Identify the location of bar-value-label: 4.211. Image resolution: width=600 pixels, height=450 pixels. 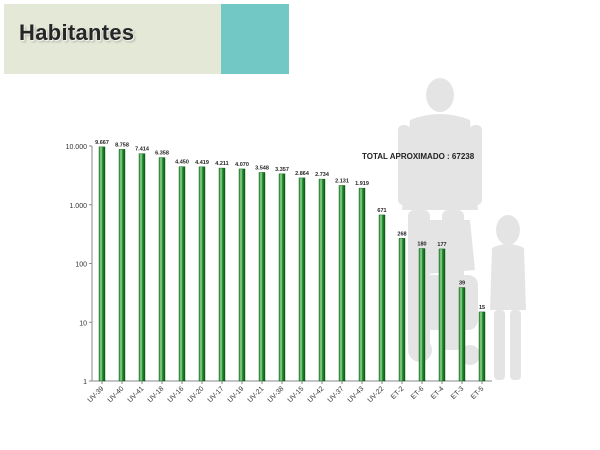
(221, 164).